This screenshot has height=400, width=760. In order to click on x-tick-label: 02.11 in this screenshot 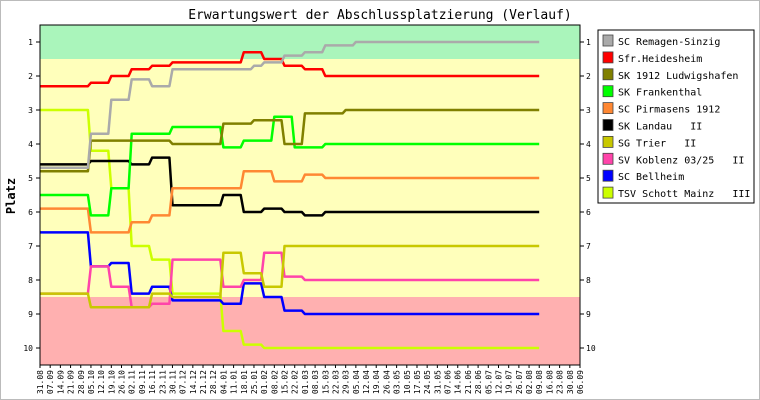, I will do `click(132, 382)`.